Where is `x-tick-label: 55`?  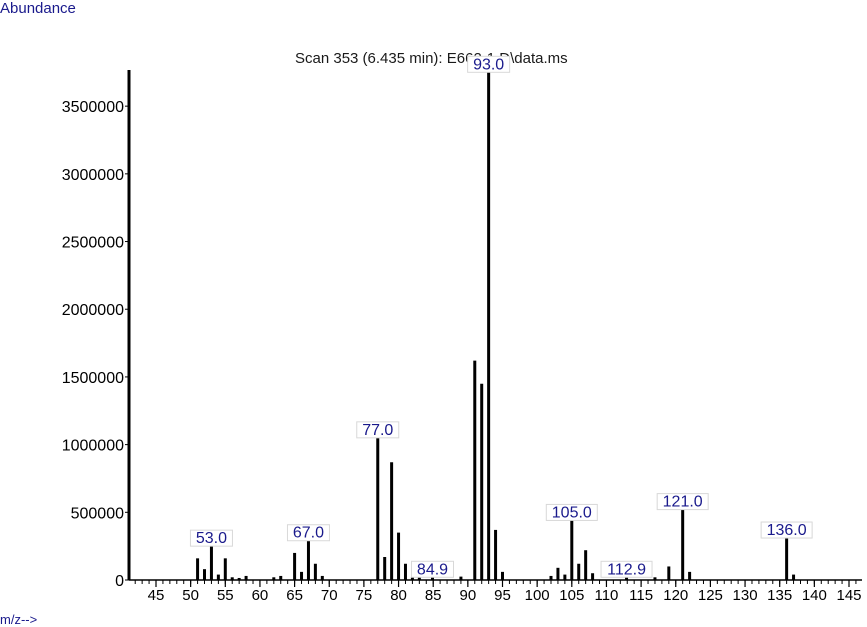
x-tick-label: 55 is located at coordinates (225, 595).